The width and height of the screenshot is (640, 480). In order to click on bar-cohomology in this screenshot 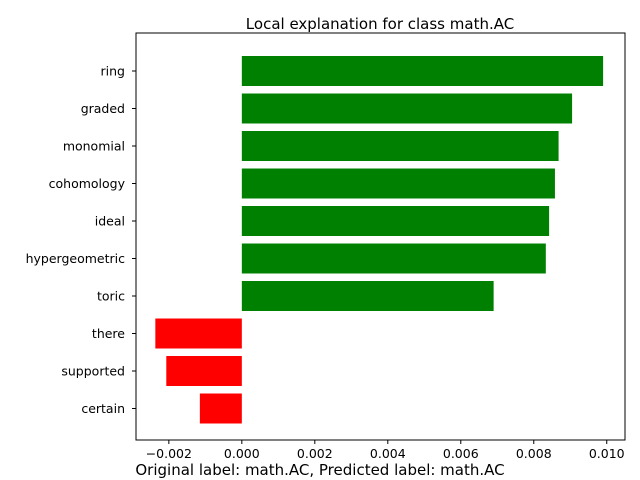, I will do `click(398, 183)`.